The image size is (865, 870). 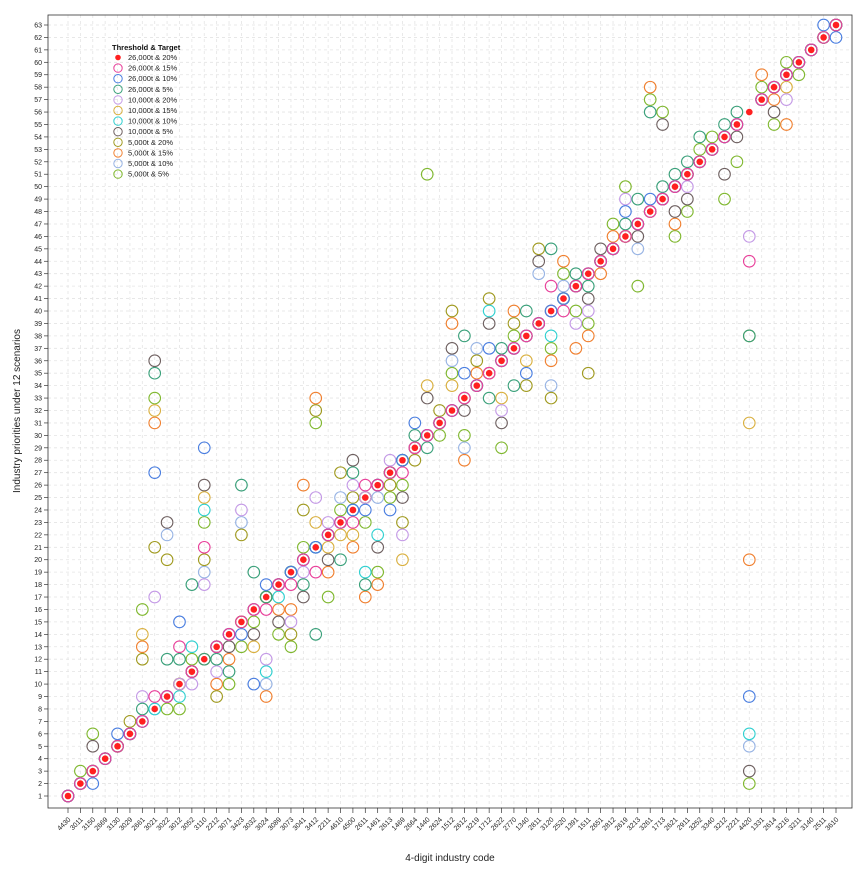 What do you see at coordinates (188, 824) in the screenshot?
I see `x-tick-label: 3052` at bounding box center [188, 824].